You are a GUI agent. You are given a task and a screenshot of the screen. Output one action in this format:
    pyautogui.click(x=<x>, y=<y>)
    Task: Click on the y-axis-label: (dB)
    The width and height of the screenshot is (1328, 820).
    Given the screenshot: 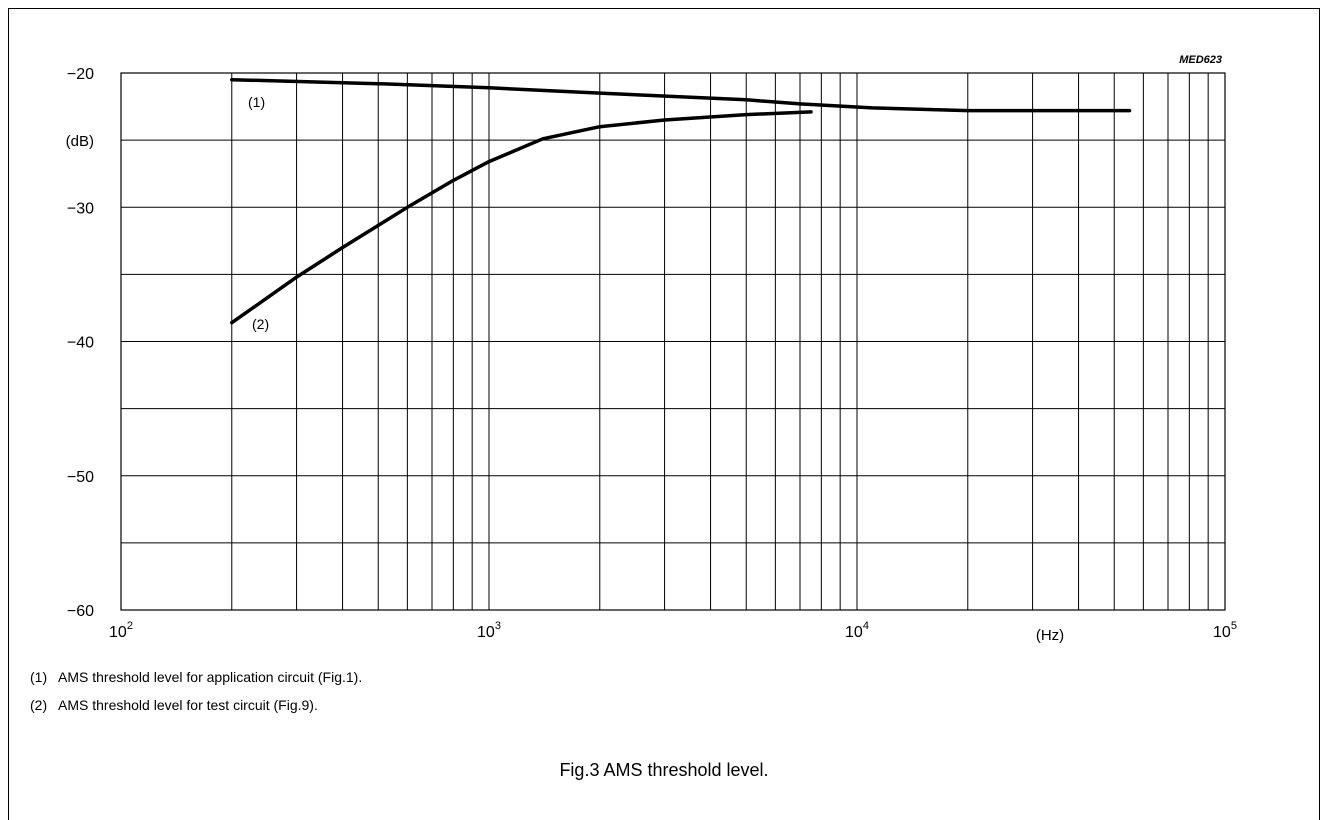 What is the action you would take?
    pyautogui.click(x=80, y=141)
    